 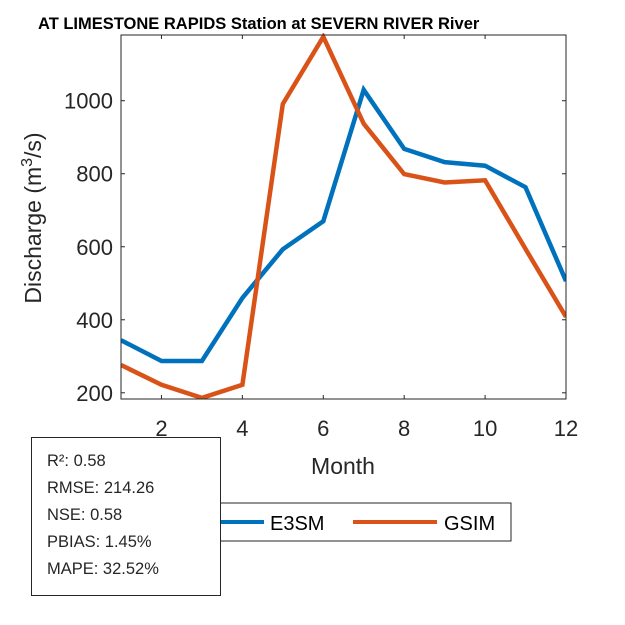 What do you see at coordinates (350, 522) in the screenshot?
I see `legend: E3SM GSIM` at bounding box center [350, 522].